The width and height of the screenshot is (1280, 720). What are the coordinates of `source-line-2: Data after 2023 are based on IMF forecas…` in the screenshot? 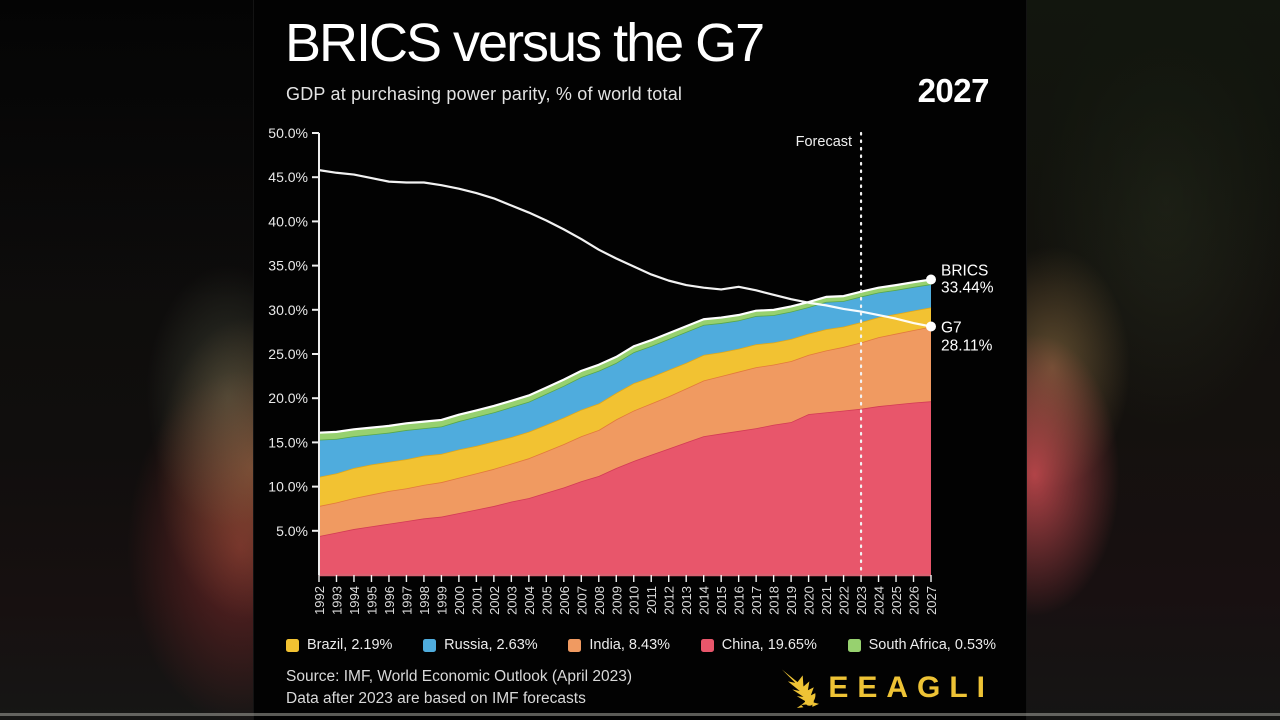 It's located at (436, 698).